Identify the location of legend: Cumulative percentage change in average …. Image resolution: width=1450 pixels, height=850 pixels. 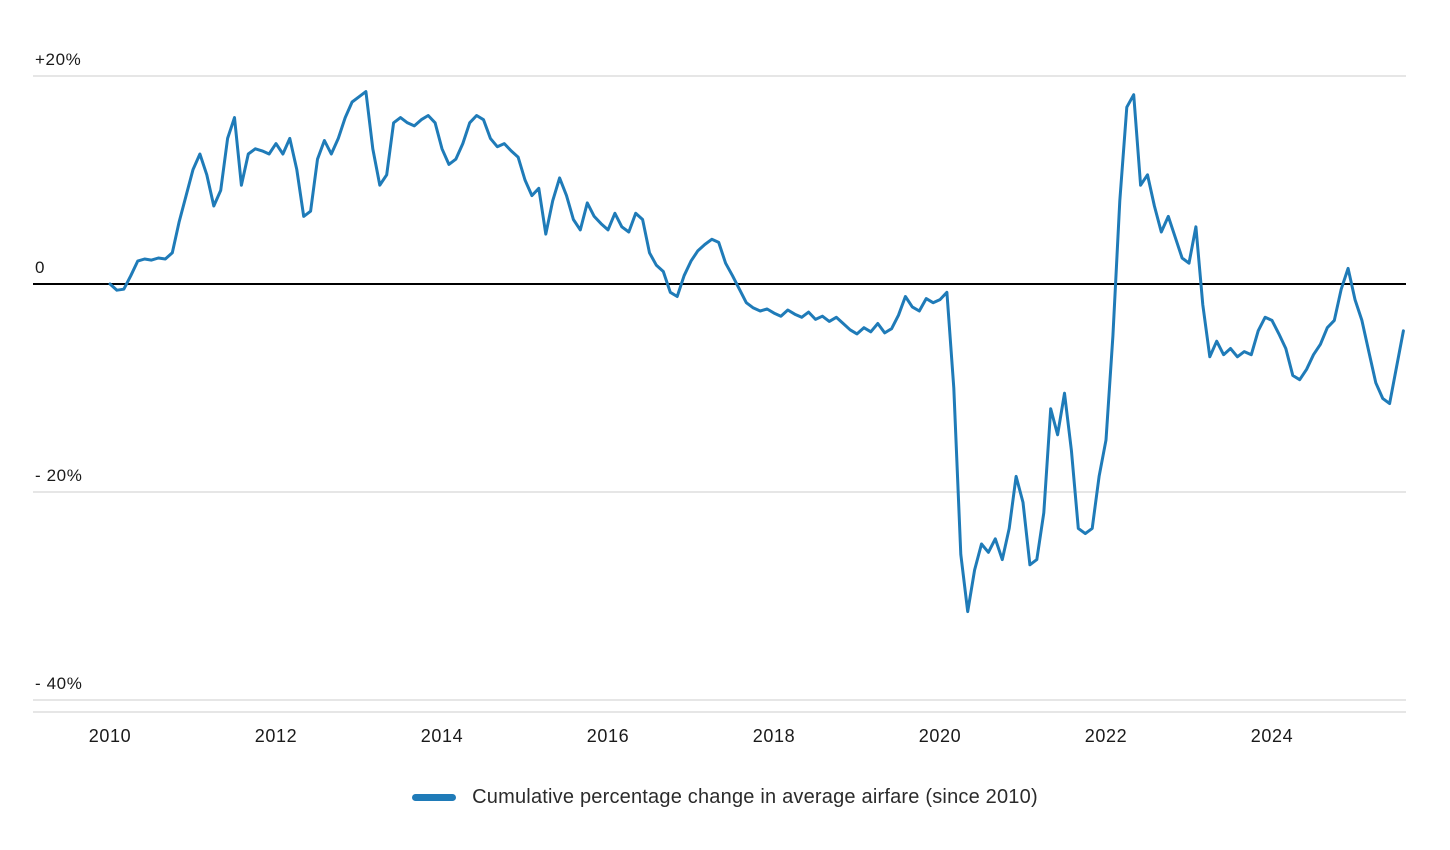
(725, 797).